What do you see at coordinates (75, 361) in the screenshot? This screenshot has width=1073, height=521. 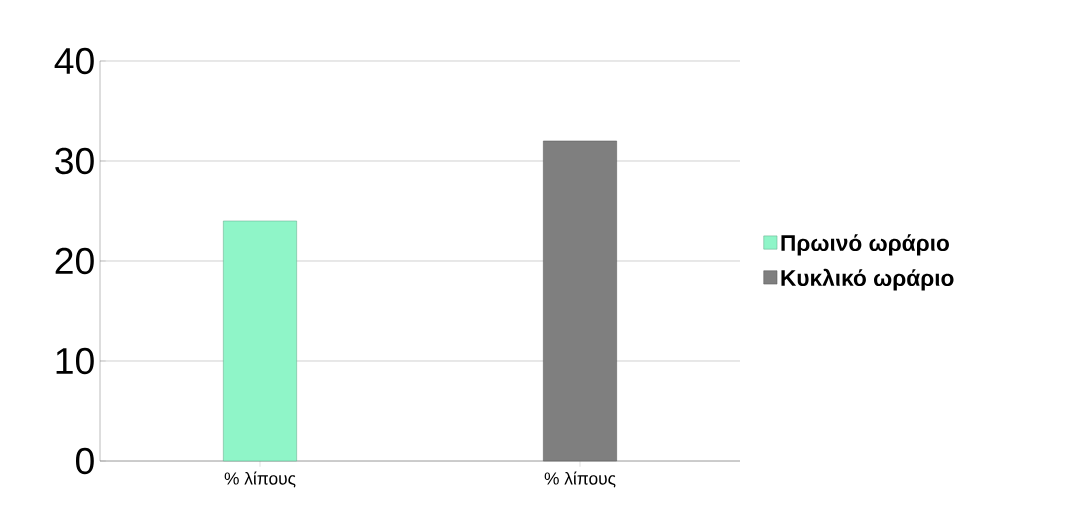 I see `y-tick-label: 10` at bounding box center [75, 361].